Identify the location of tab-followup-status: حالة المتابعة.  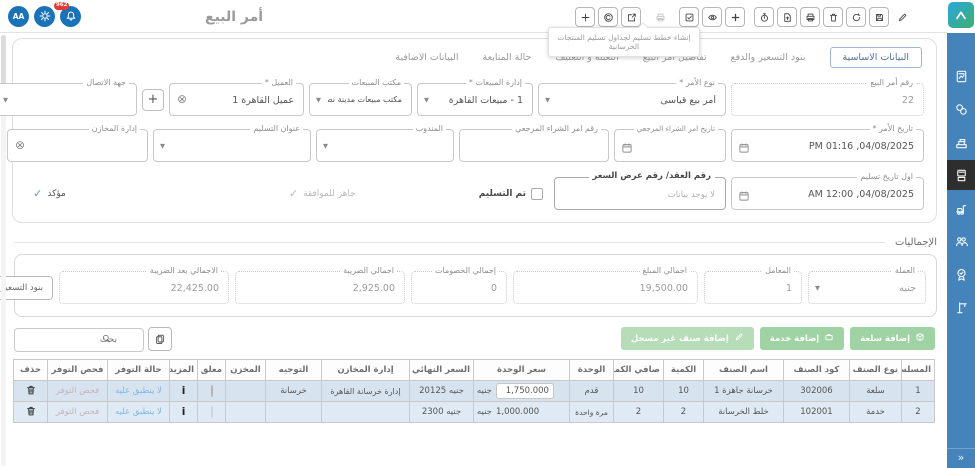
(507, 57).